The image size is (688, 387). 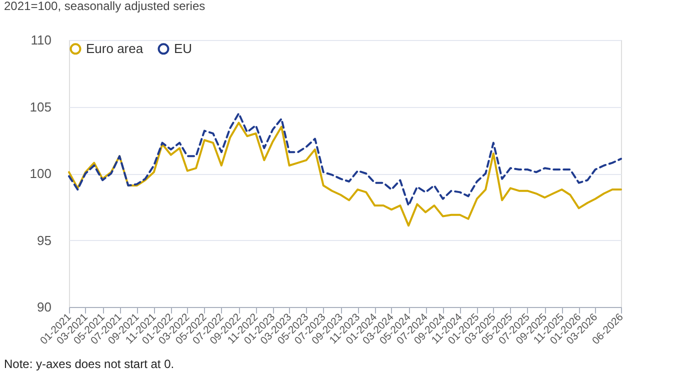 I want to click on y-tick-label: 110, so click(x=41, y=40).